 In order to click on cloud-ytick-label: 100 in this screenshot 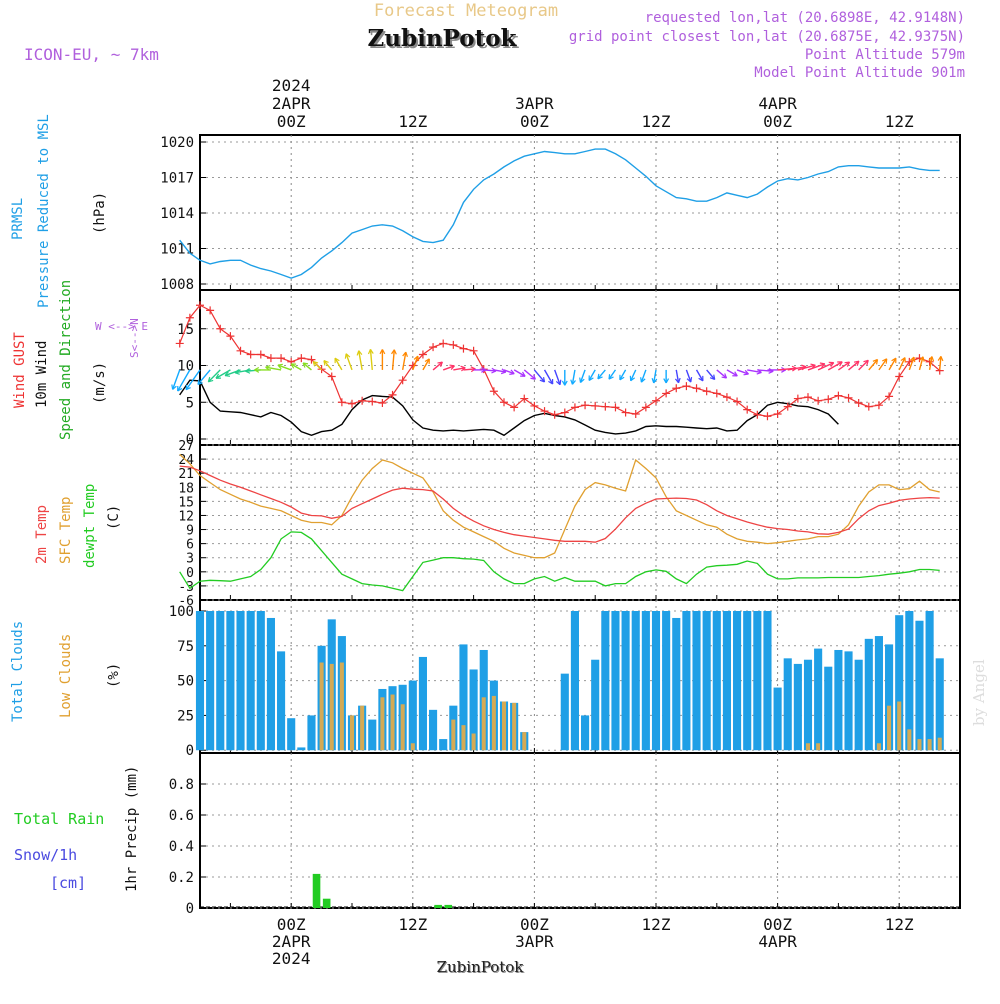, I will do `click(181, 612)`.